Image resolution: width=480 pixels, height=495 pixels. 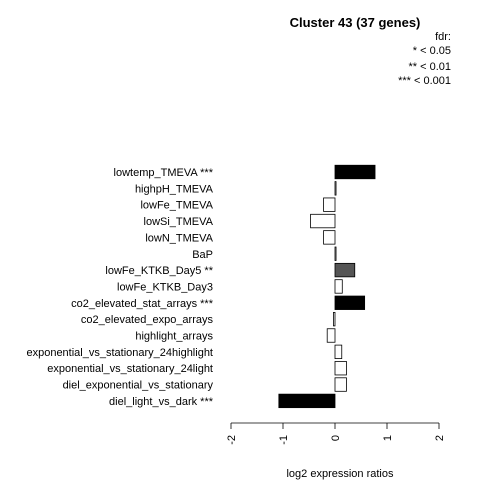 I want to click on category-label-4: lowN_TMEVA, so click(x=179, y=238).